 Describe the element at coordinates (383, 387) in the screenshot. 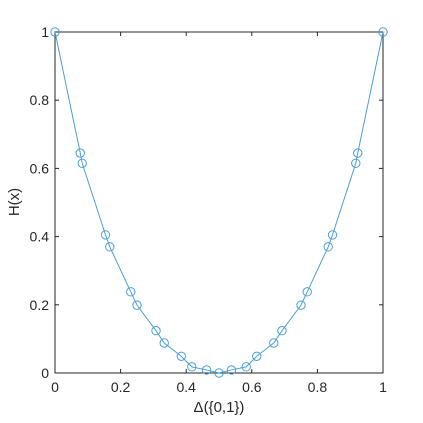

I see `x-tick-label: 1` at that location.